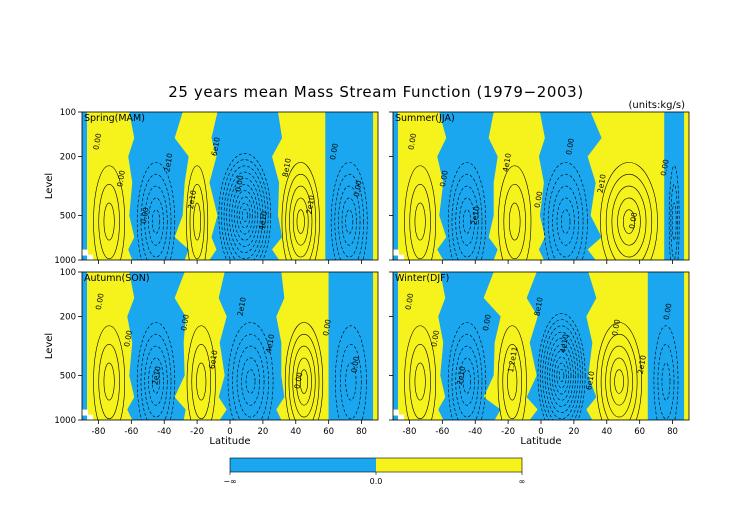  I want to click on x-tick-label: -80, so click(409, 432).